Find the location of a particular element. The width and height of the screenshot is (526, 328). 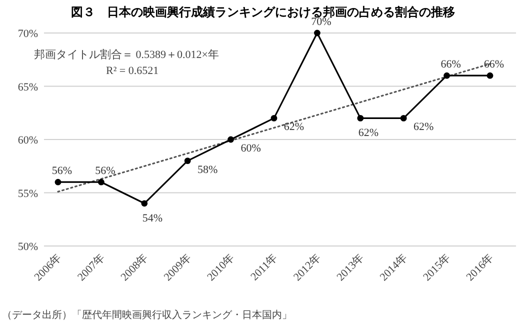

y-tick-label: 50% is located at coordinates (28, 247).